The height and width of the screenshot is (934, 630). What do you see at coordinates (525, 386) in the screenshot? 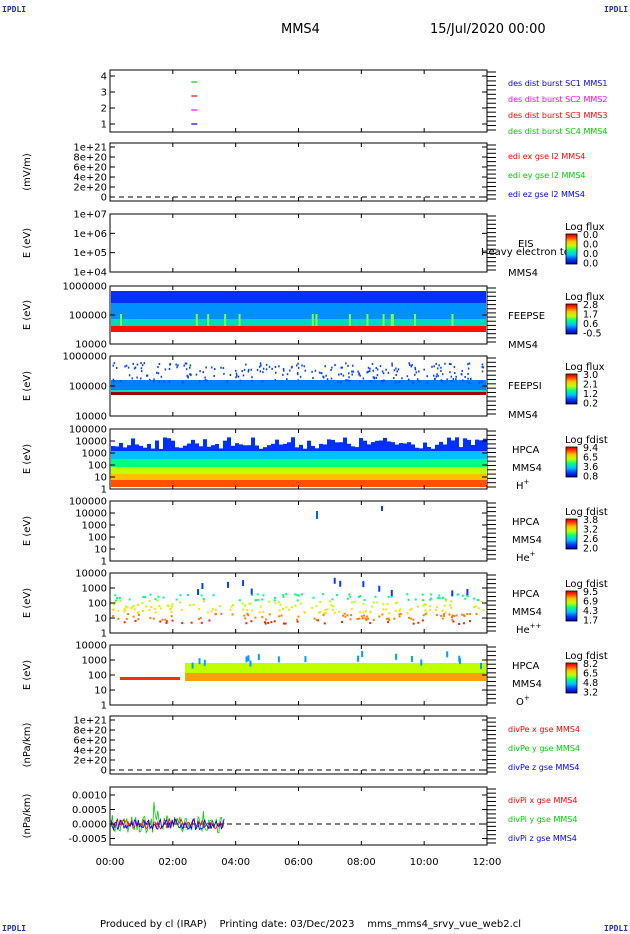
I see `instrument-name: FEEPSI` at bounding box center [525, 386].